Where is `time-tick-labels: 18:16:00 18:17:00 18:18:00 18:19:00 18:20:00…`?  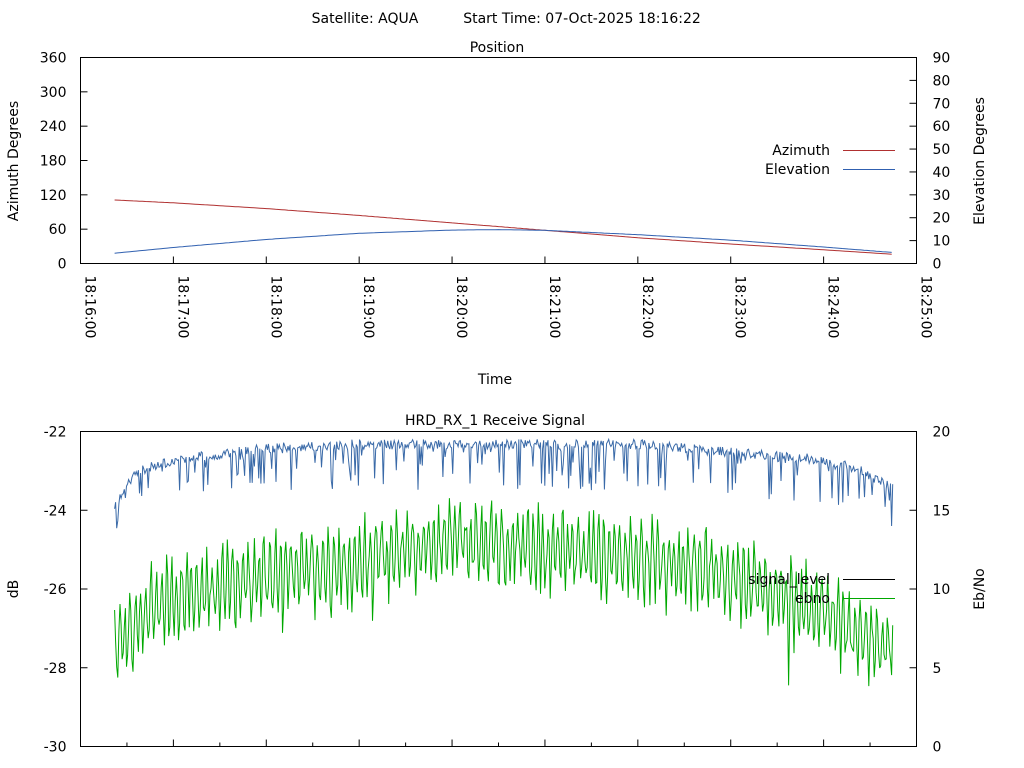
time-tick-labels: 18:16:00 18:17:00 18:18:00 18:19:00 18:20:00… is located at coordinates (508, 307).